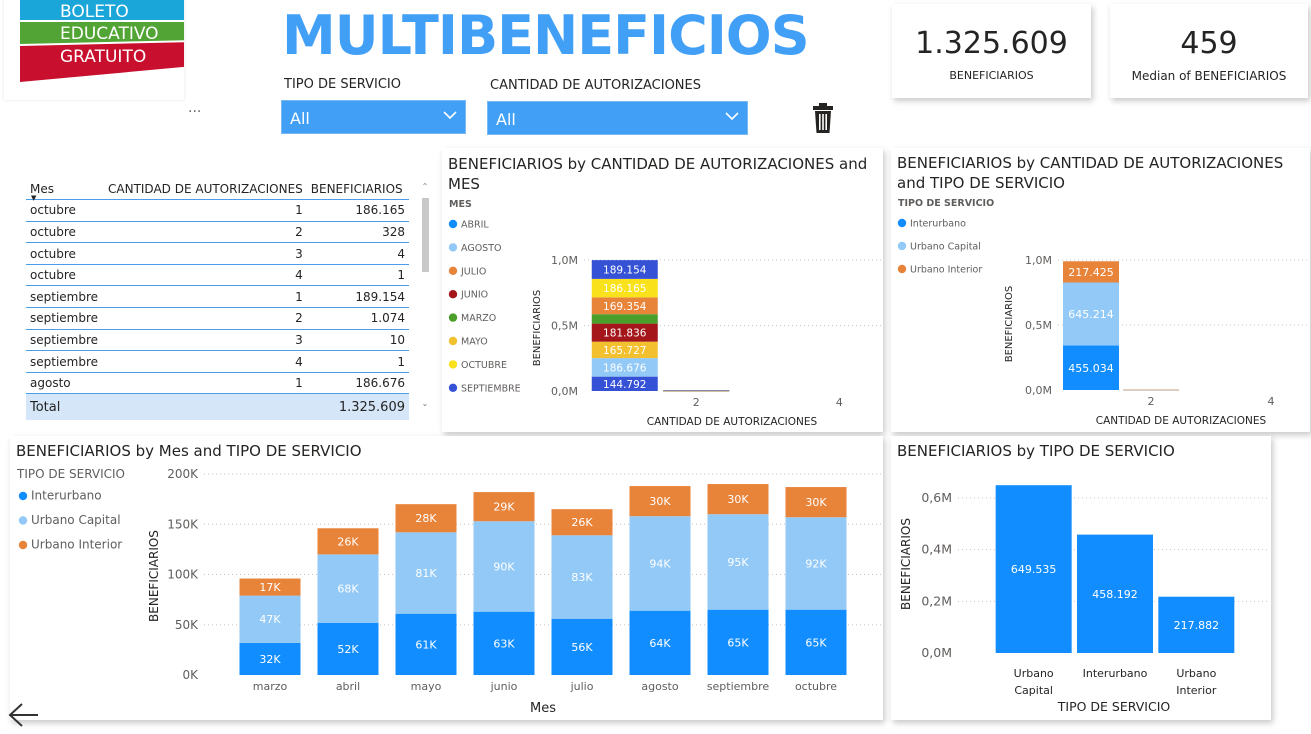 The height and width of the screenshot is (734, 1311). What do you see at coordinates (1033, 690) in the screenshot?
I see `x-tick-label: Capital` at bounding box center [1033, 690].